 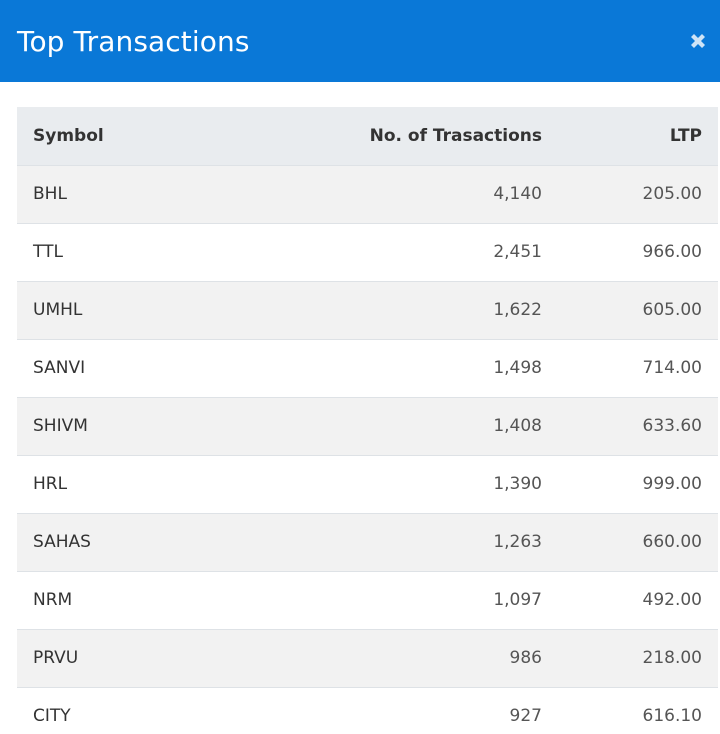 I want to click on table-row: SAHAS 1,263 660.00, so click(x=367, y=541).